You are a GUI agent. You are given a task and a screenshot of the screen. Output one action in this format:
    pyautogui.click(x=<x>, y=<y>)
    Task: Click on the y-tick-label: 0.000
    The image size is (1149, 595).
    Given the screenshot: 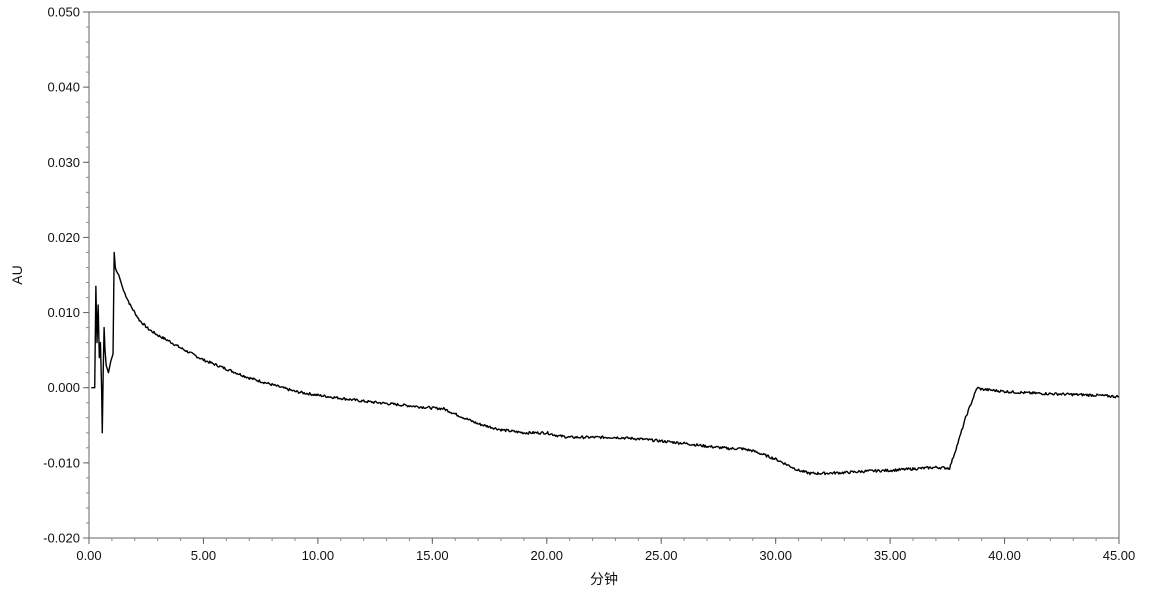 What is the action you would take?
    pyautogui.click(x=63, y=387)
    